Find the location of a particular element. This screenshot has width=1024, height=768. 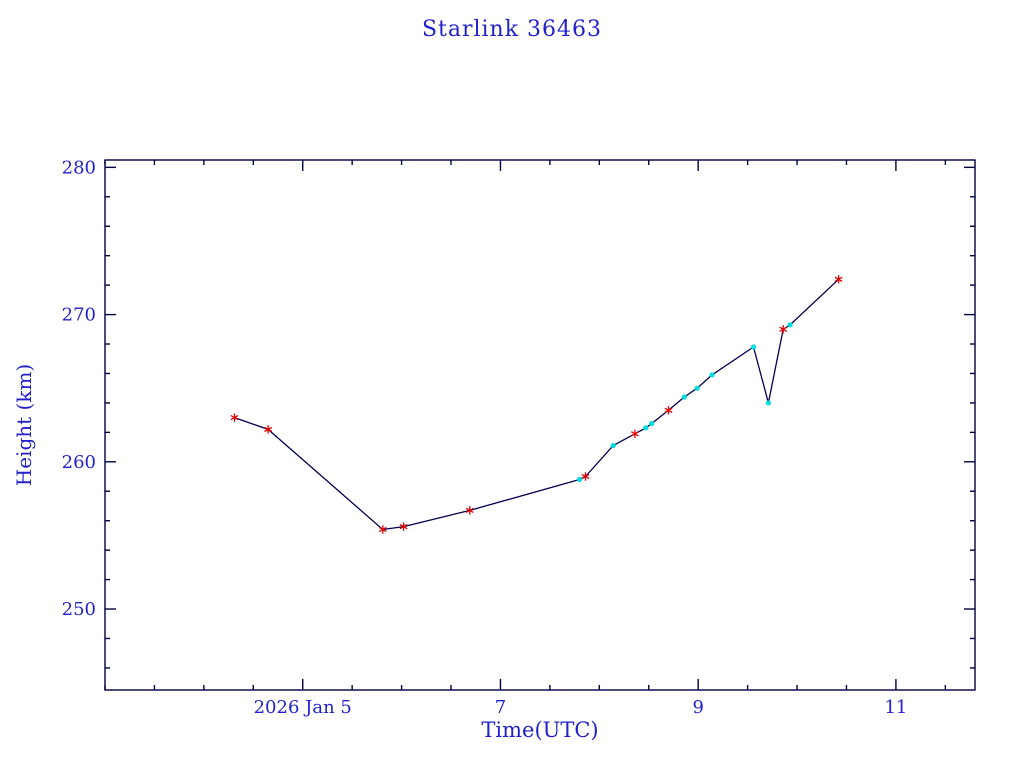

y-tick-label: 250 is located at coordinates (79, 609).